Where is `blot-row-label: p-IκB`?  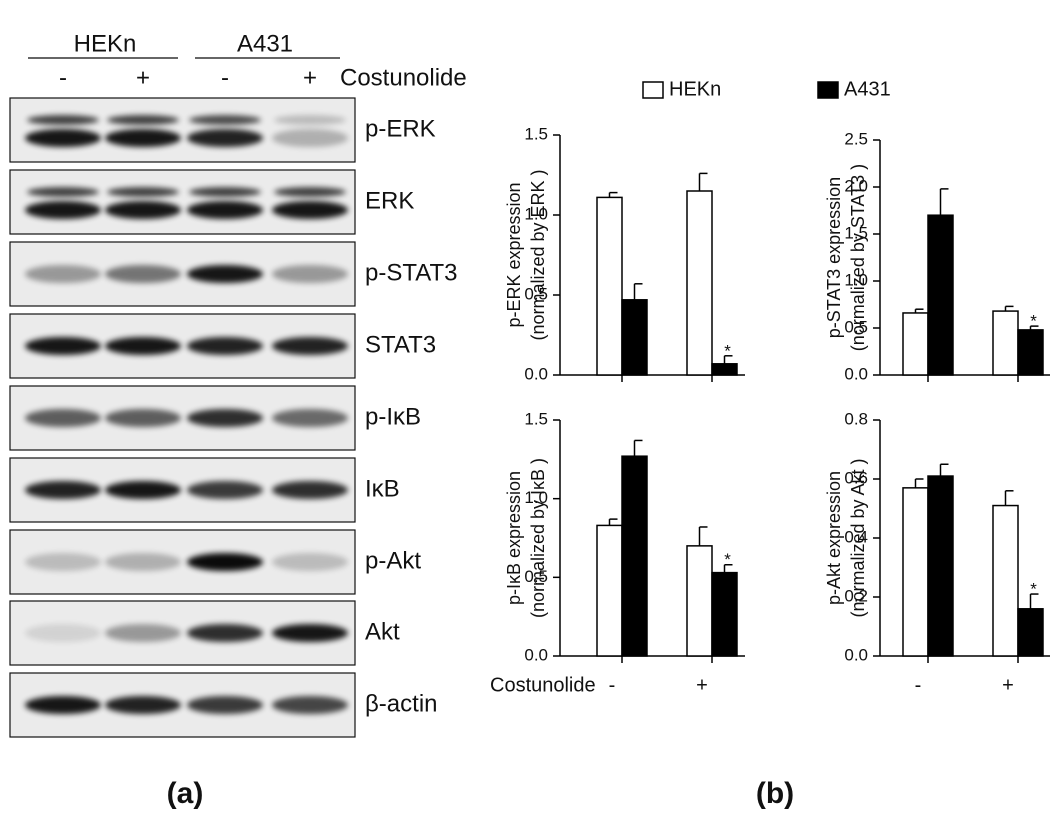
blot-row-label: p-IκB is located at coordinates (393, 416).